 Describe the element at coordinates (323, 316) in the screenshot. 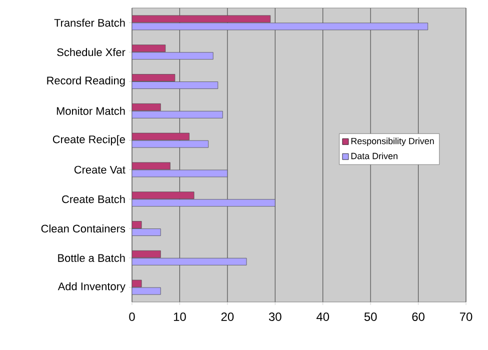

I see `x-tick-label: 40` at that location.